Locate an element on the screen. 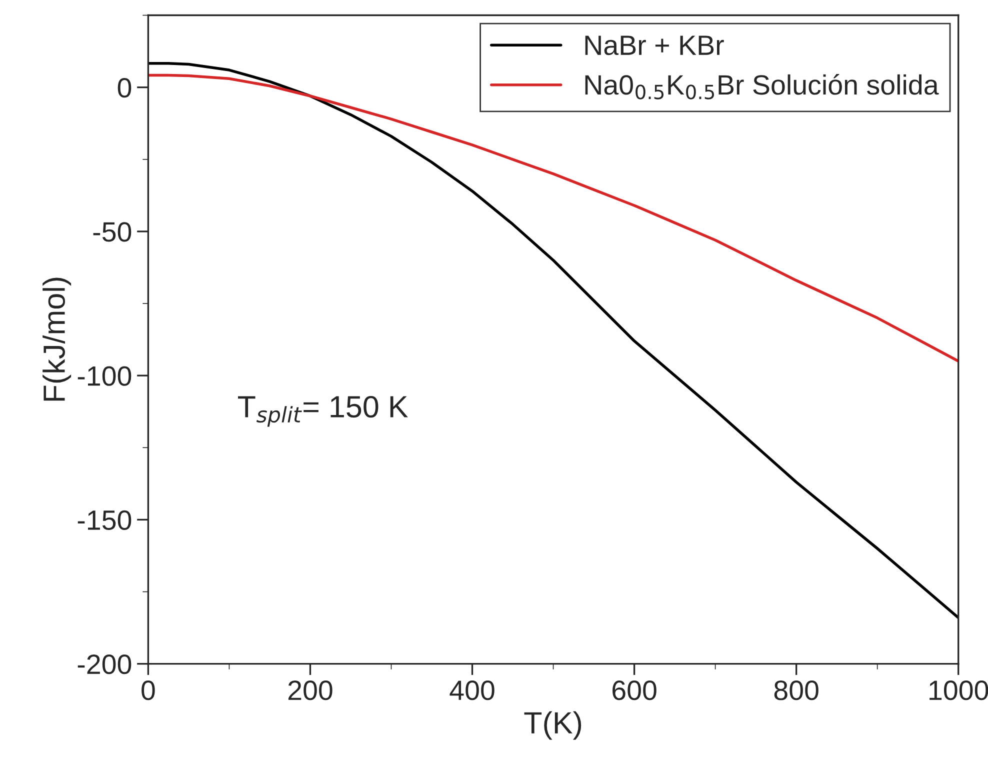 The image size is (988, 763). x-tick-label: 1000 is located at coordinates (959, 690).